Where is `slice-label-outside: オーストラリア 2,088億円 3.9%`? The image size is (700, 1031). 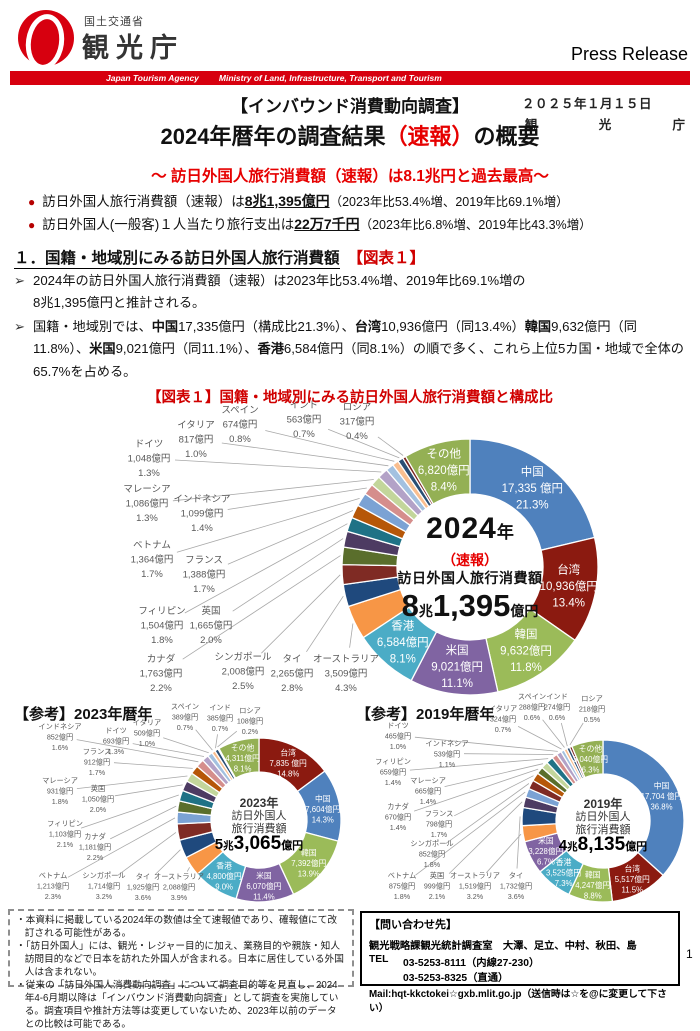
slice-label-outside: オーストラリア 2,088億円 3.9% is located at coordinates (179, 887).